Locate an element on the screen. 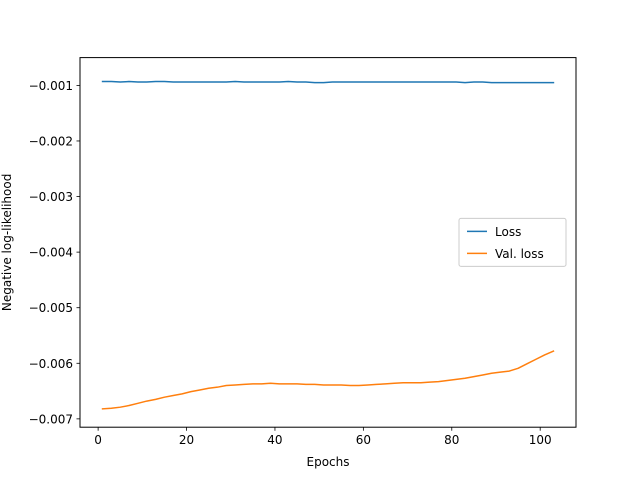 This screenshot has height=485, width=640. x-tick-label: 20 is located at coordinates (186, 440).